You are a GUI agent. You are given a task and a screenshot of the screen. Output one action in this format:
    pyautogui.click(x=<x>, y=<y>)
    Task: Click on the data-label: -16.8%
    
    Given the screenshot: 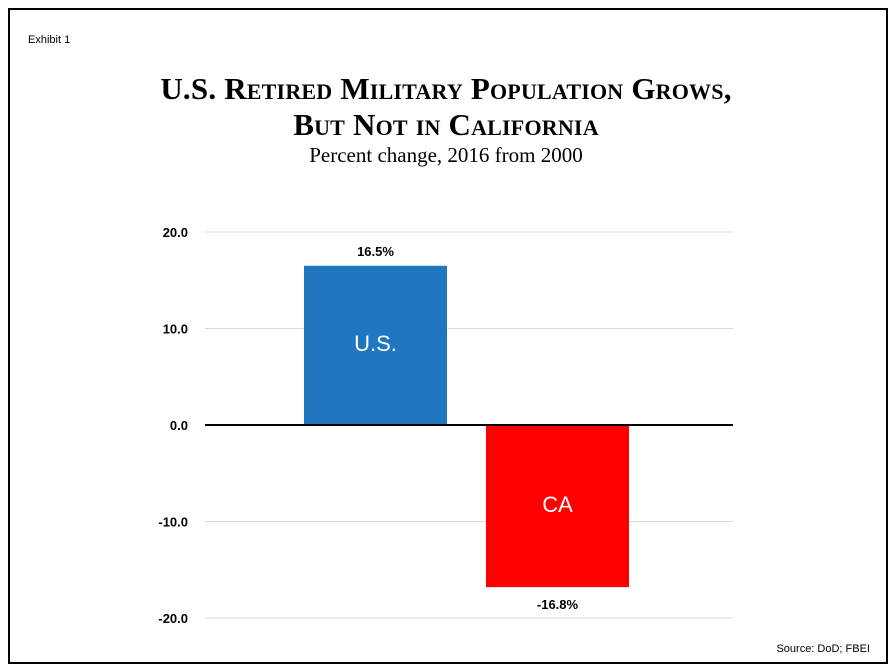 What is the action you would take?
    pyautogui.click(x=558, y=604)
    